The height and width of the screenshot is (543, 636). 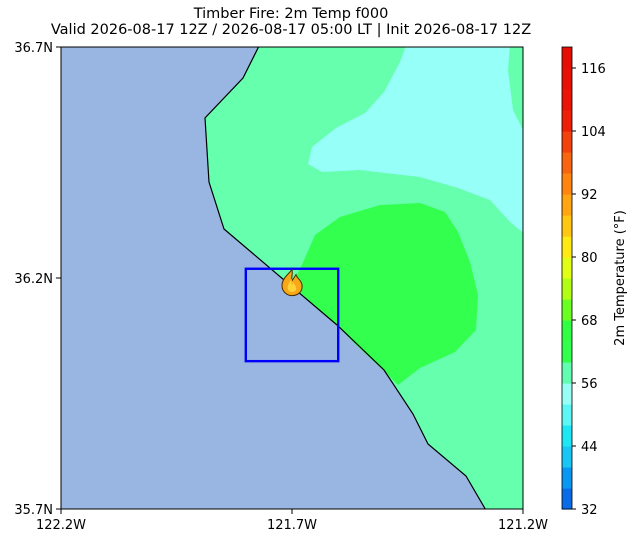 What do you see at coordinates (589, 258) in the screenshot?
I see `colorbar-tick-label: 80` at bounding box center [589, 258].